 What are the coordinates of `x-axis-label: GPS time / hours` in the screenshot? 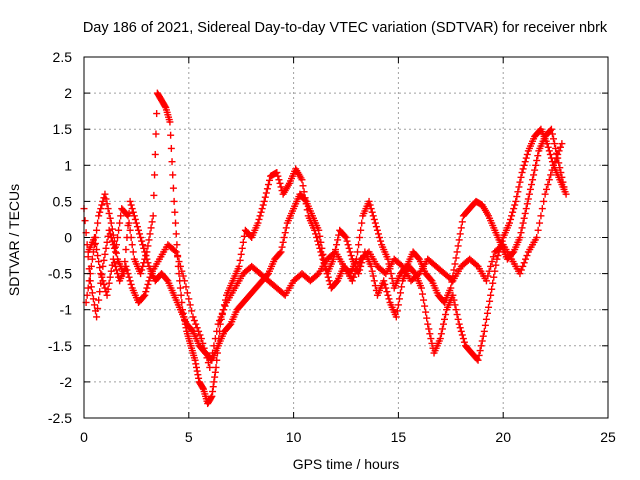 It's located at (346, 464).